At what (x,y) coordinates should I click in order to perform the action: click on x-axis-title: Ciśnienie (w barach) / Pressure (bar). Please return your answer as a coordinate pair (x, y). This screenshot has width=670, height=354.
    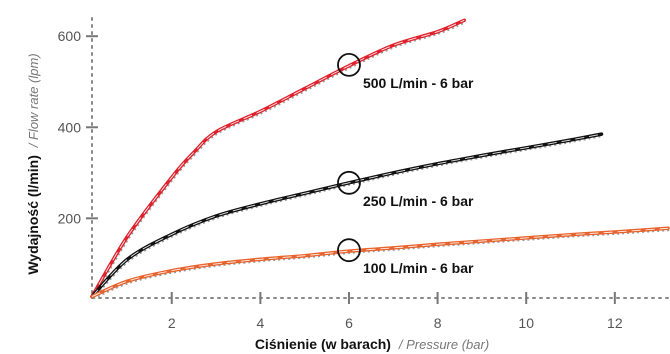
    Looking at the image, I should click on (372, 344).